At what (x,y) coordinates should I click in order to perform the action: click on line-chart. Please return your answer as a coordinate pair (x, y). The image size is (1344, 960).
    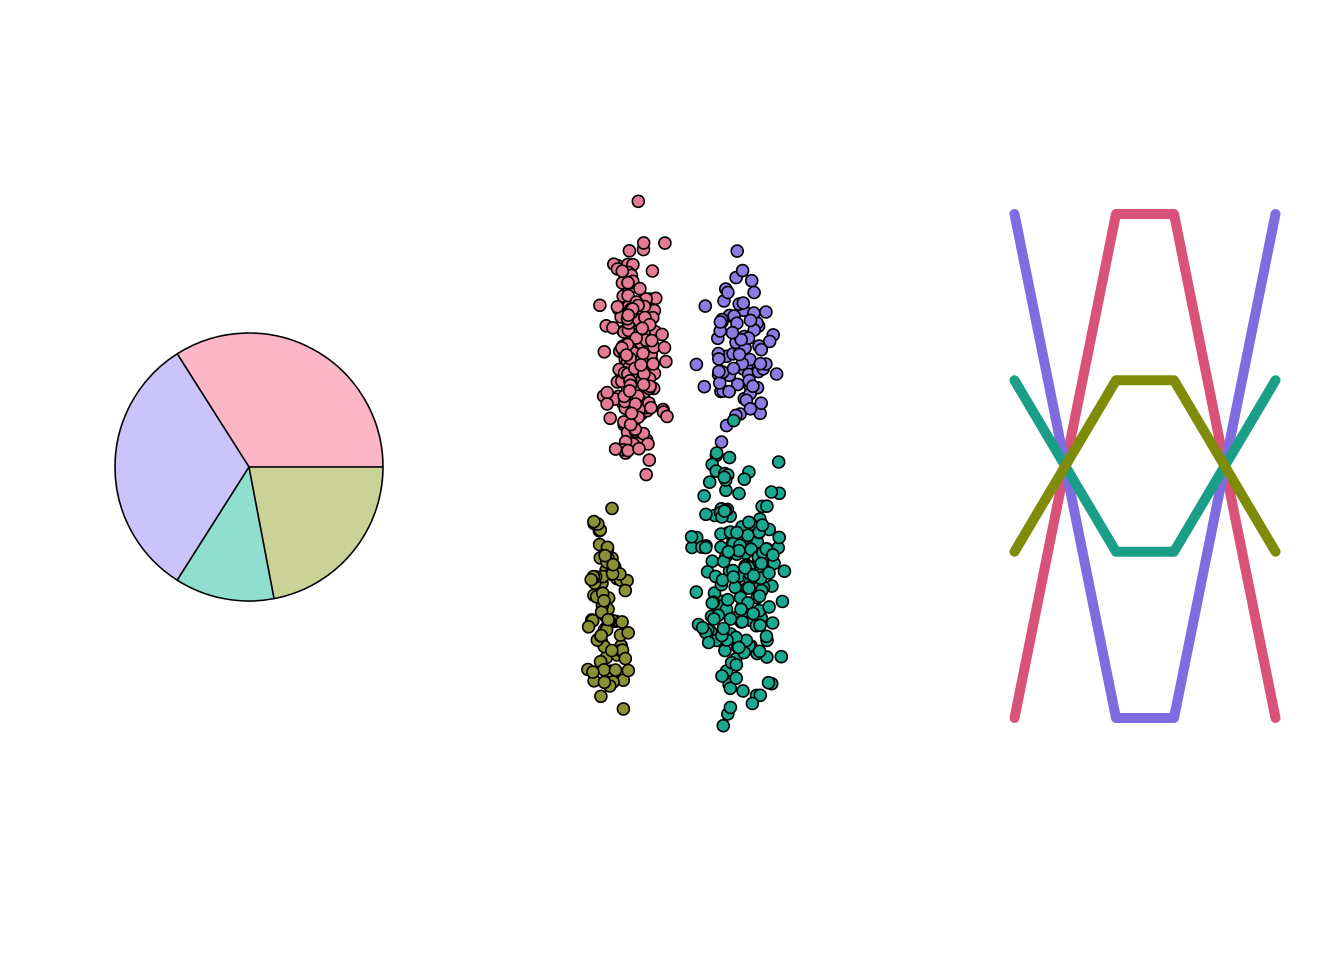
    Looking at the image, I should click on (1145, 466).